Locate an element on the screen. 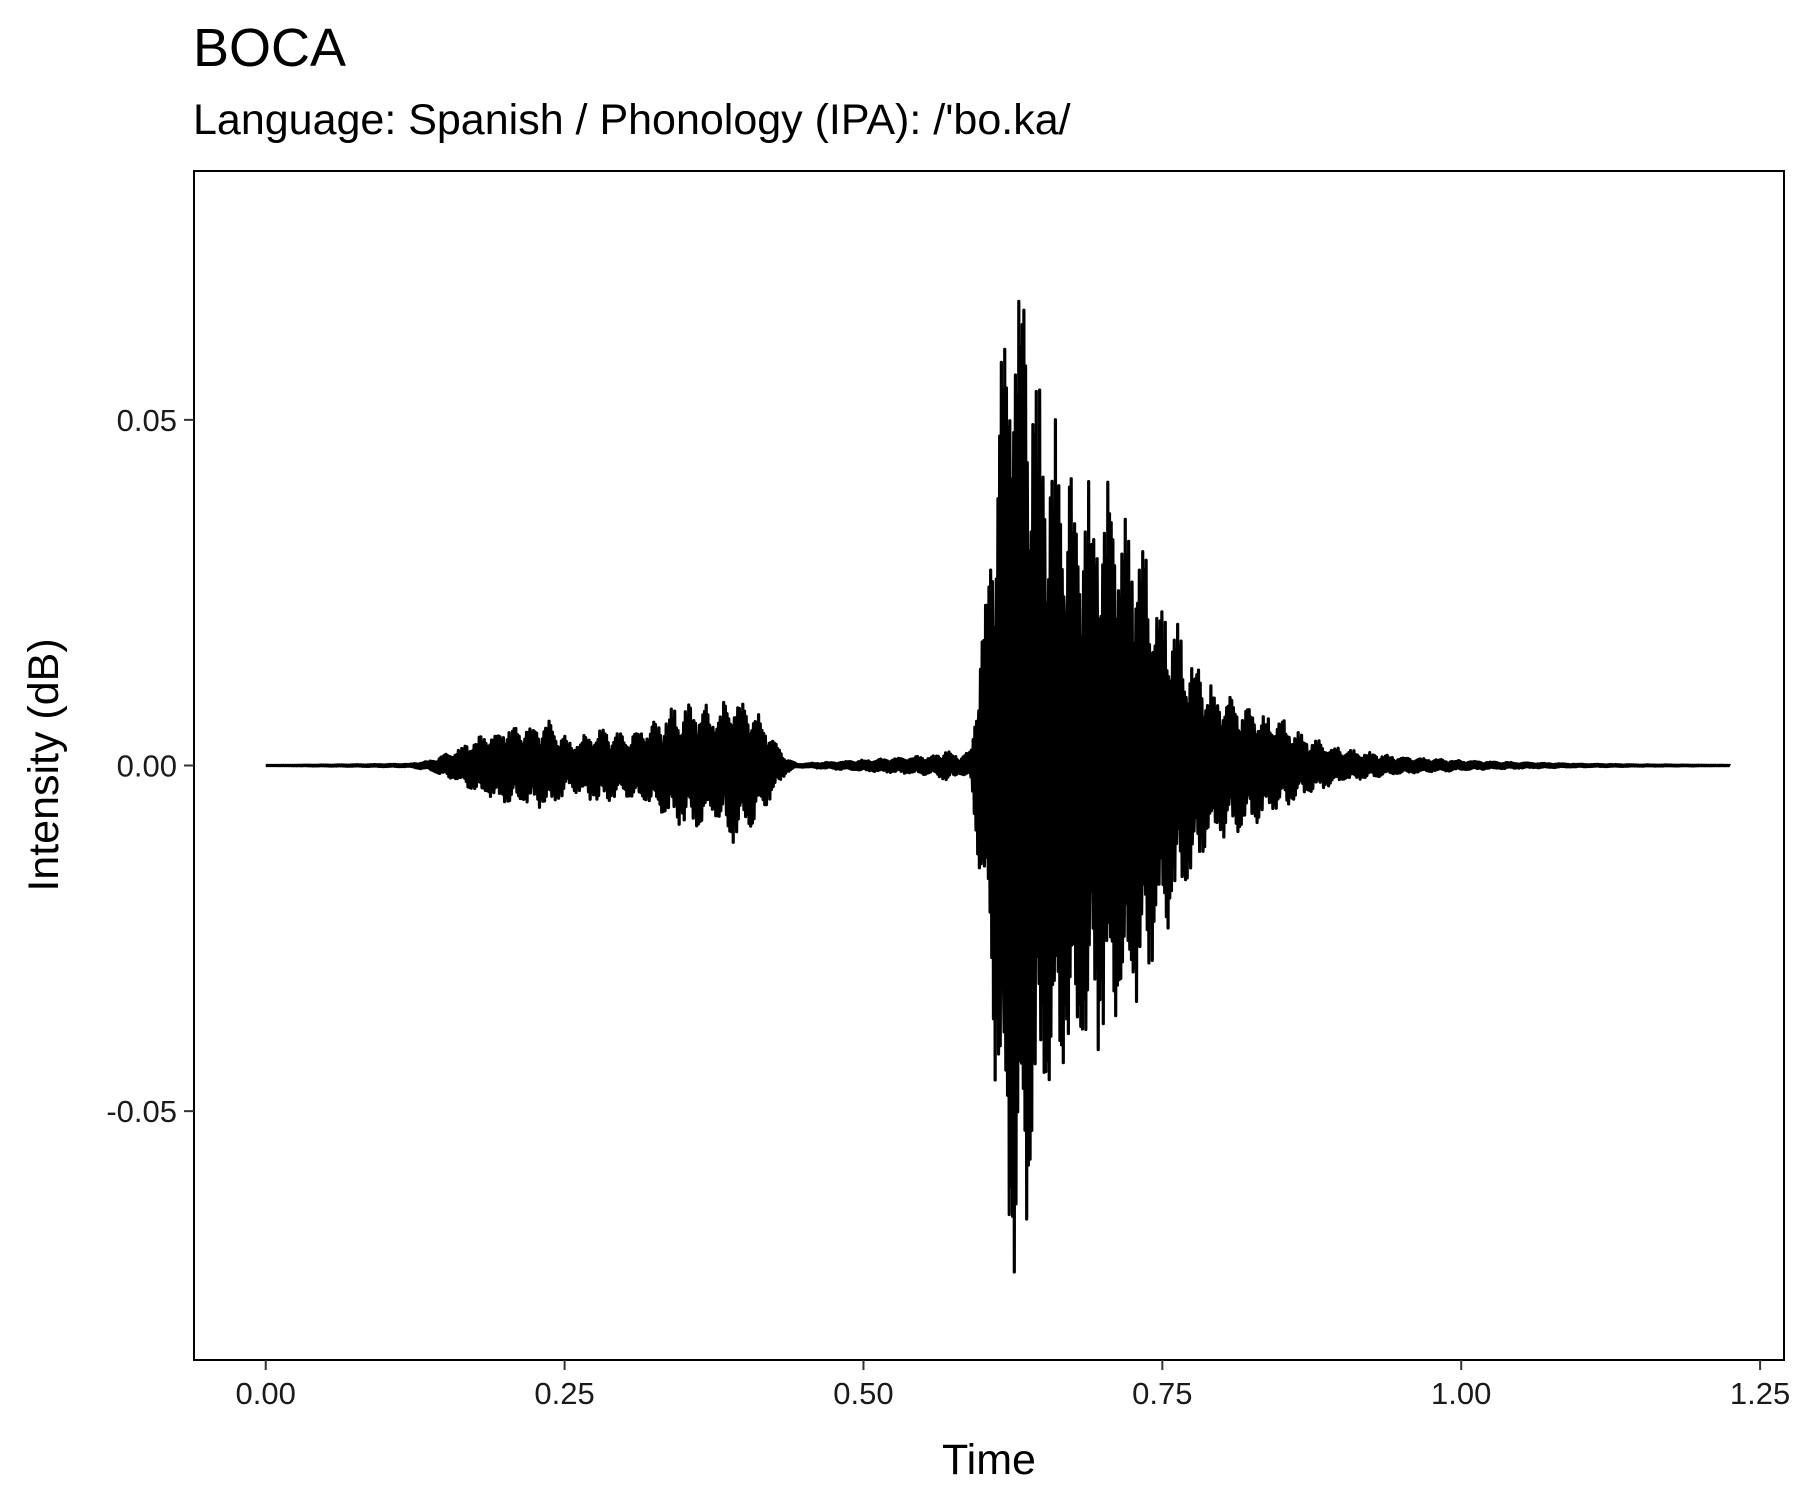 The width and height of the screenshot is (1800, 1500). x-axis: 0.00 0.25 0.50 0.75 1.00 1.25 is located at coordinates (1013, 1385).